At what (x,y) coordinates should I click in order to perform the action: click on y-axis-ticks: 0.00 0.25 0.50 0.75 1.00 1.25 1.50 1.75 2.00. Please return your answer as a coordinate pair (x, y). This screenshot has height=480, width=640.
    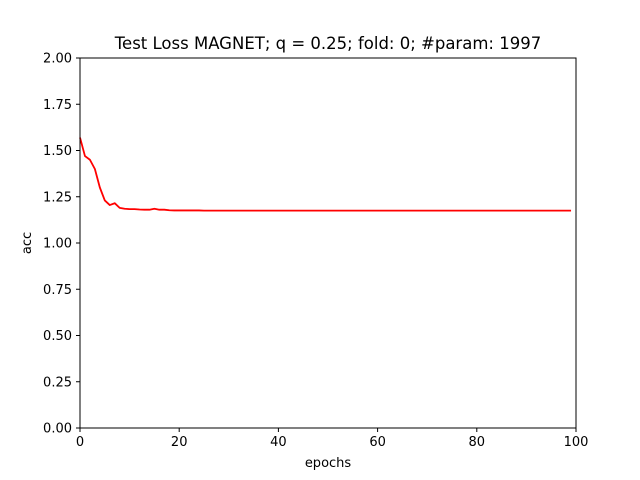
    Looking at the image, I should click on (61, 244).